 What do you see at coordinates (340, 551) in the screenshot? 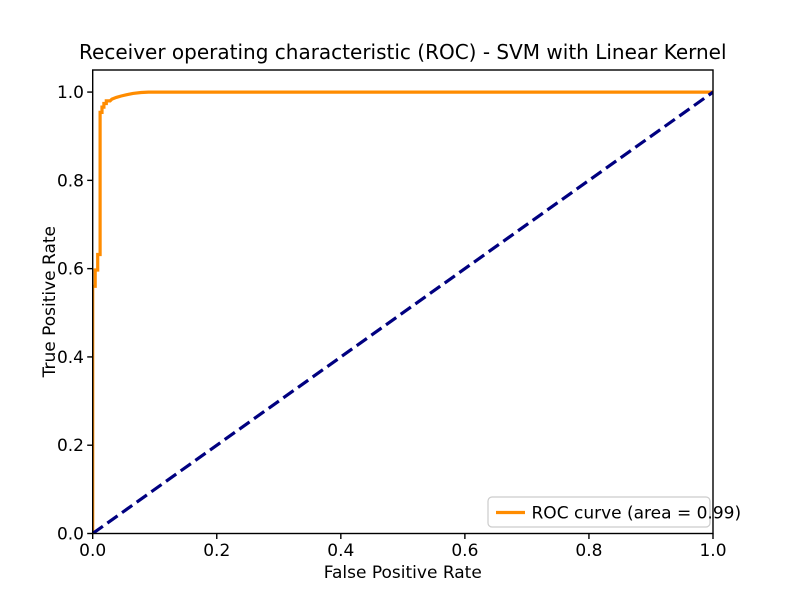
I see `x-tick-label: 0.4` at bounding box center [340, 551].